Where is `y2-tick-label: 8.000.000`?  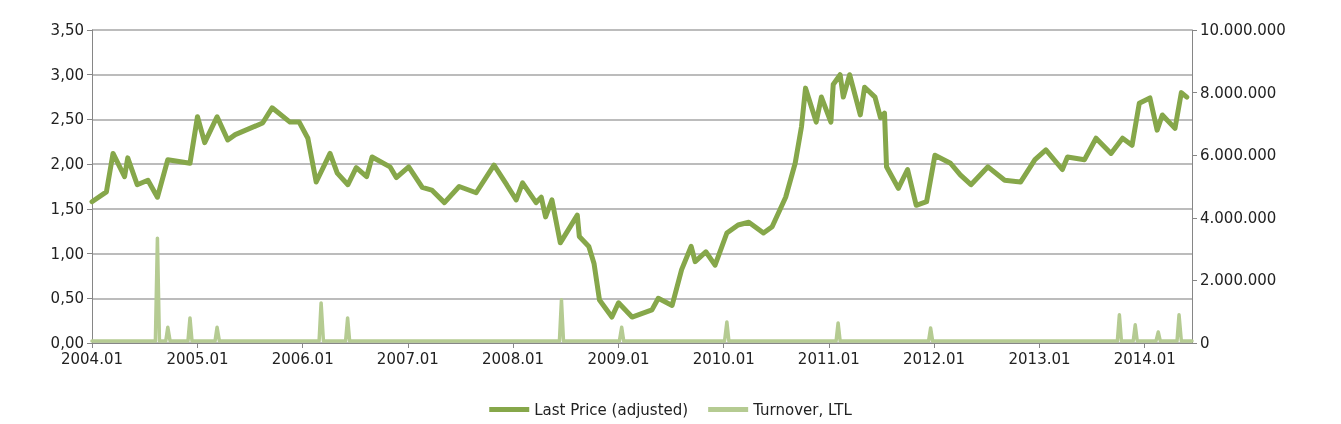
y2-tick-label: 8.000.000 is located at coordinates (1238, 92).